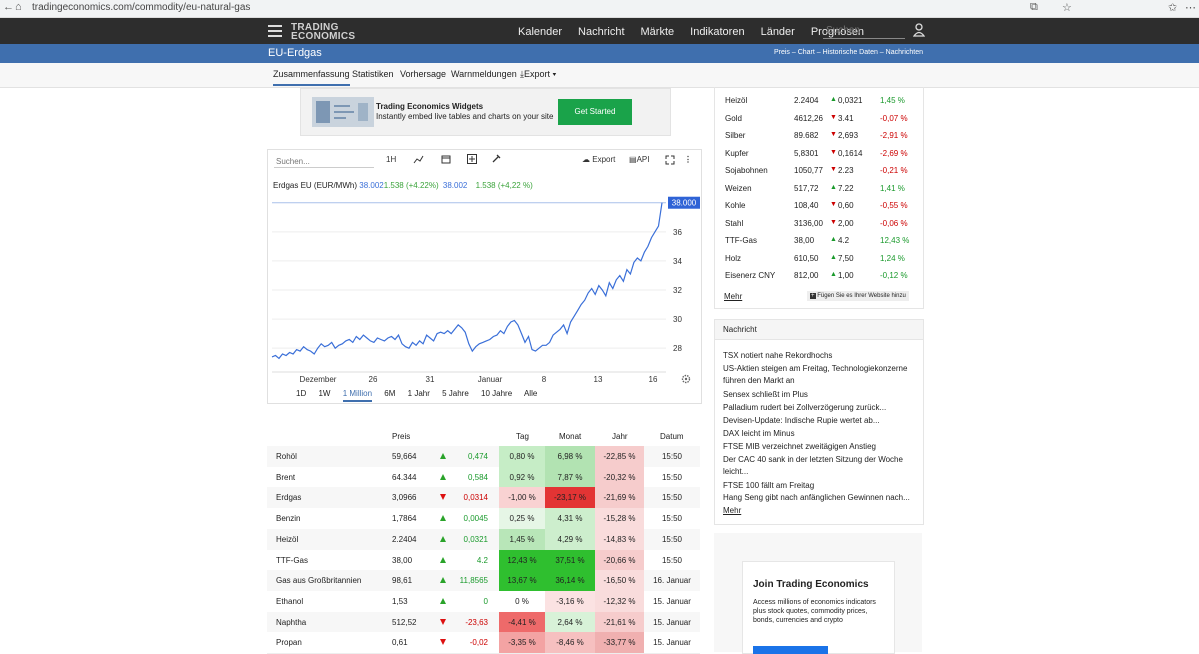 This screenshot has width=1199, height=654. What do you see at coordinates (688, 159) in the screenshot?
I see `more-options-icon: ⋮` at bounding box center [688, 159].